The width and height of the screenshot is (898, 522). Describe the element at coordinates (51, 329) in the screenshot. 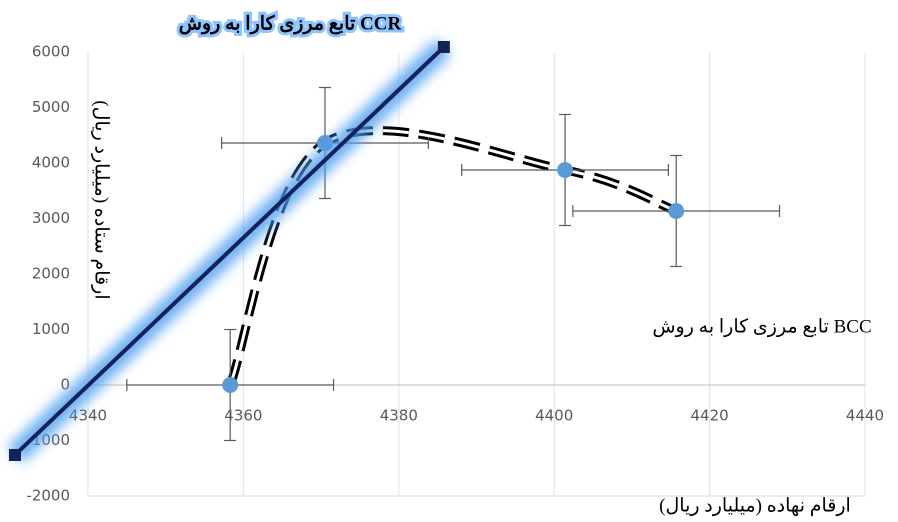

I see `y-tick-label: 1000` at that location.